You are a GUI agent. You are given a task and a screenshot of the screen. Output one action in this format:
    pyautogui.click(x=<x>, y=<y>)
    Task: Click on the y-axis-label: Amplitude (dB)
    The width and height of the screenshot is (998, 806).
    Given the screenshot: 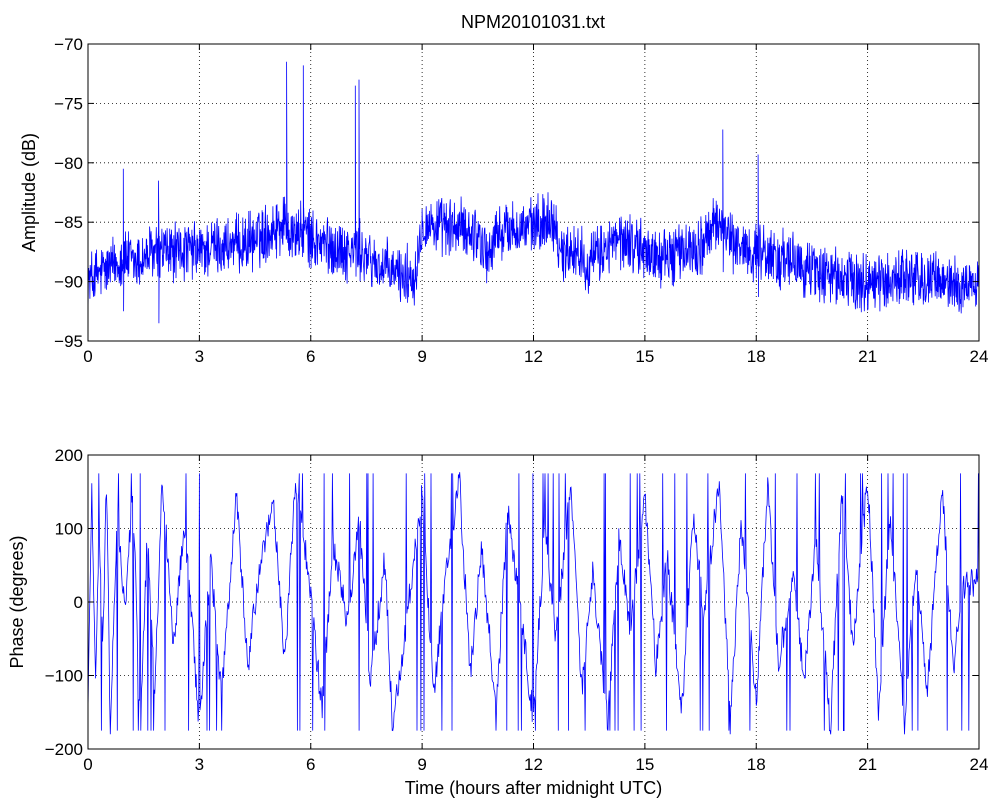 What is the action you would take?
    pyautogui.click(x=29, y=192)
    